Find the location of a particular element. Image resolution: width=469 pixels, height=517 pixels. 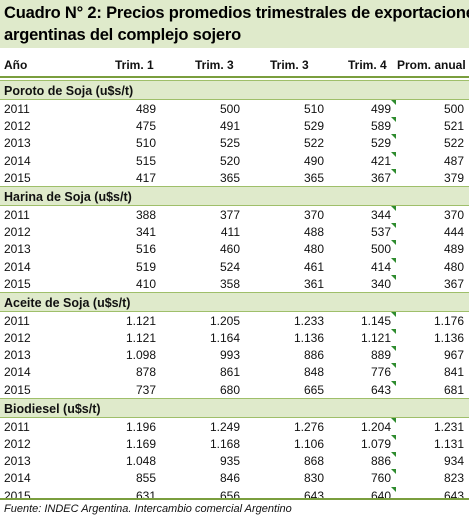

trim-4-cell: 499 is located at coordinates (380, 109).